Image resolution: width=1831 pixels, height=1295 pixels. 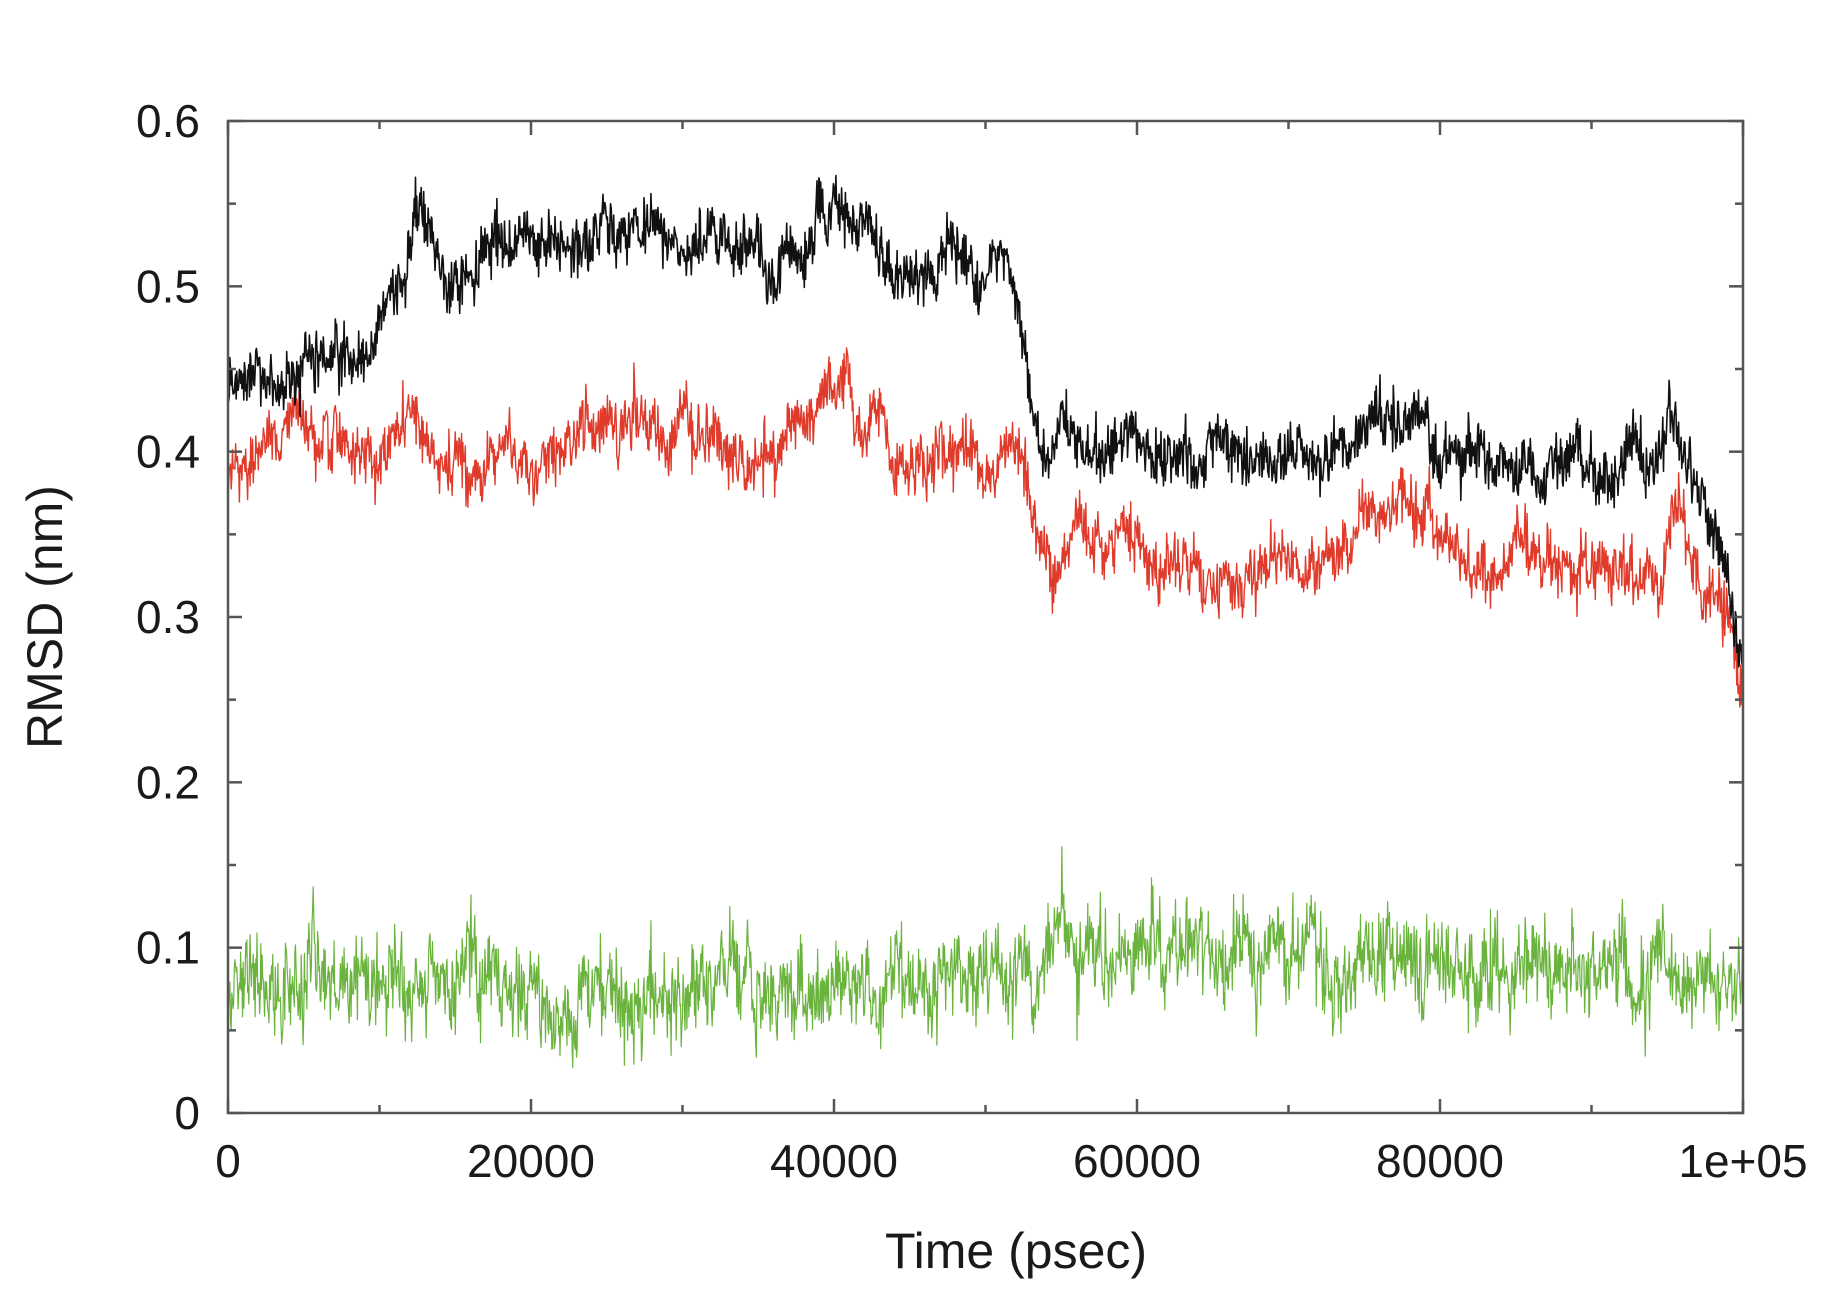 I want to click on x-tick-label: 40000, so click(x=834, y=1161).